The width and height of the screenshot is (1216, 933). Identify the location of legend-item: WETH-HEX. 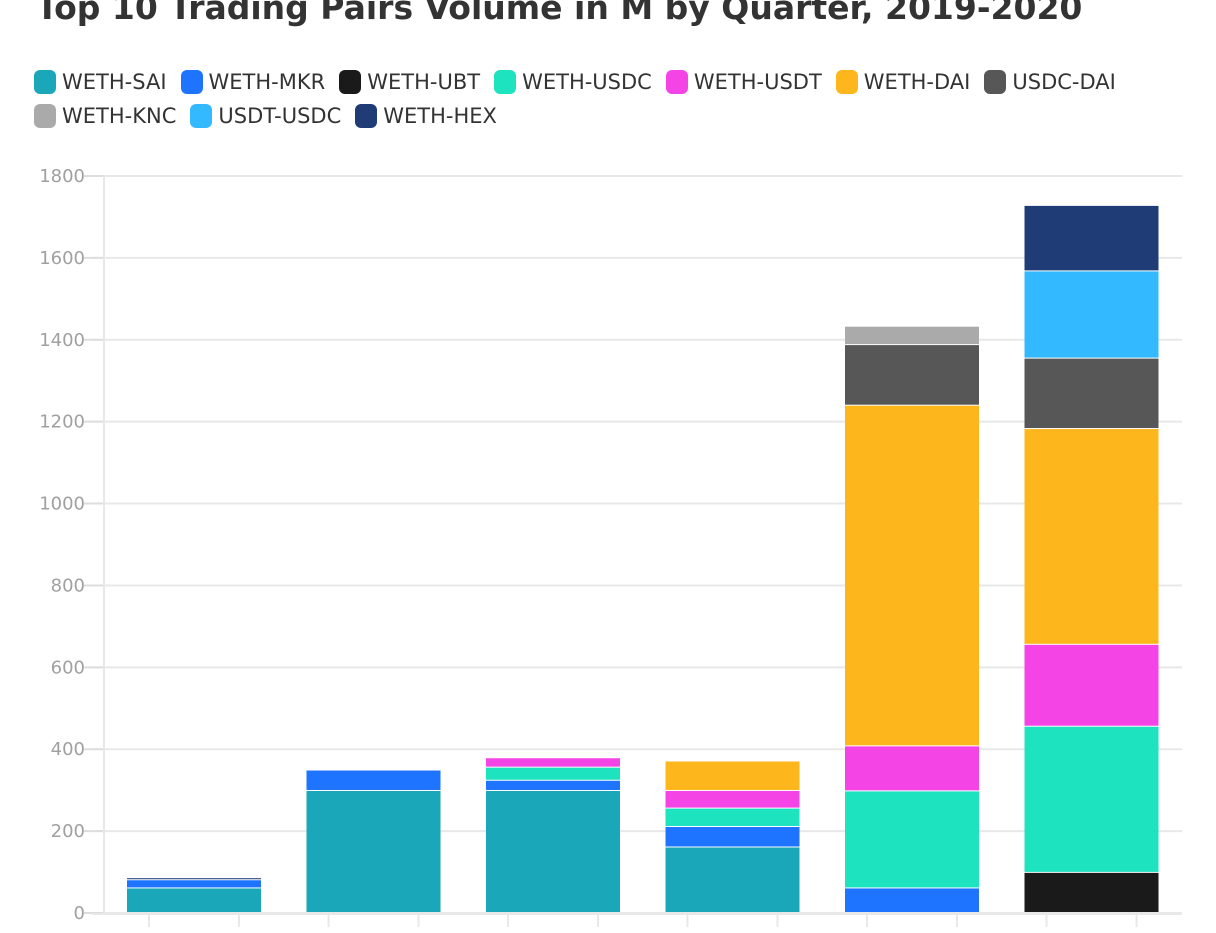
(426, 116).